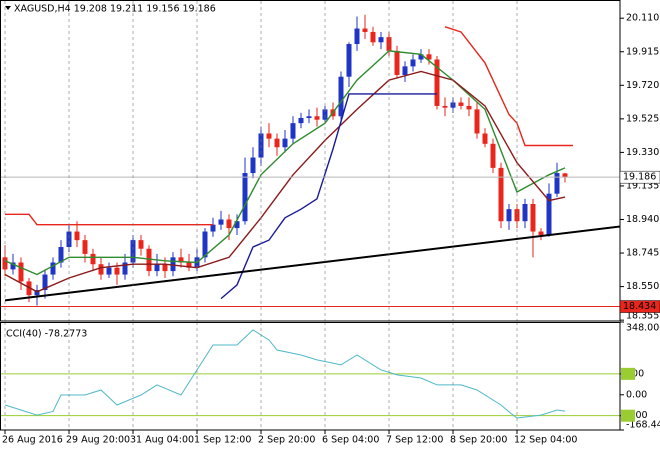  I want to click on y-tick-label: 20.110, so click(642, 18).